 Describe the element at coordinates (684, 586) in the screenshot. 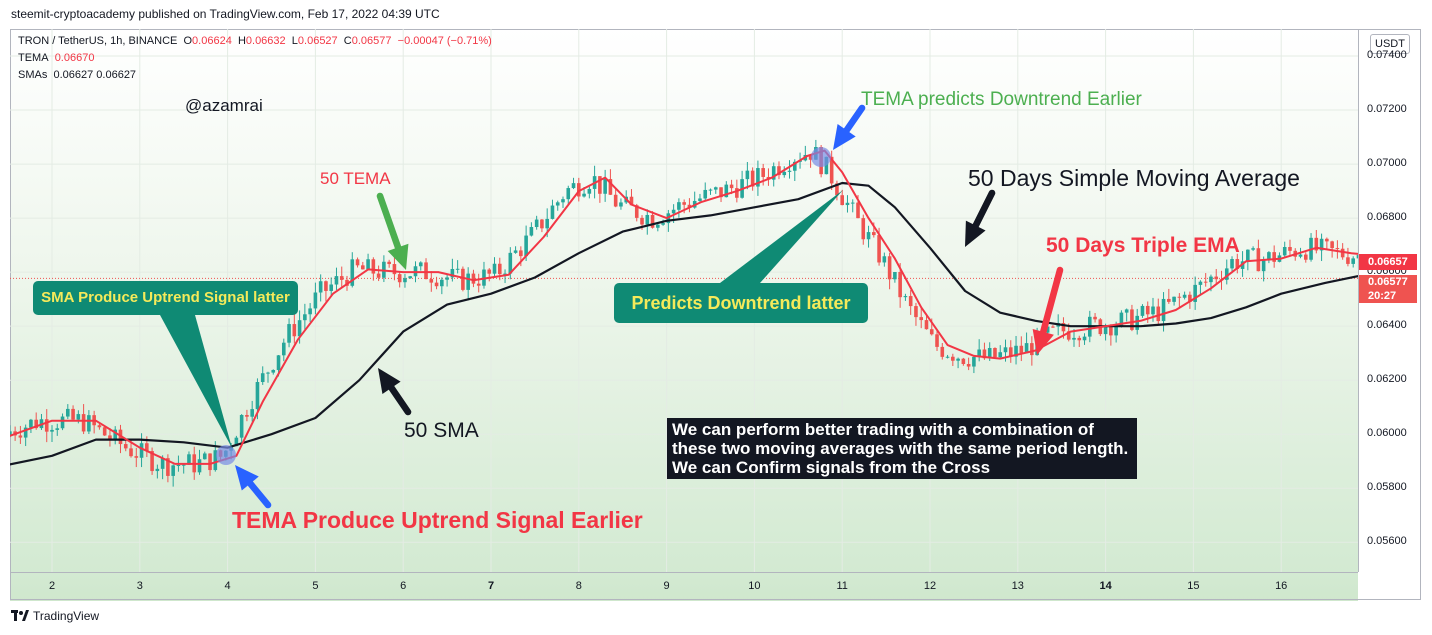

I see `time-axis` at that location.